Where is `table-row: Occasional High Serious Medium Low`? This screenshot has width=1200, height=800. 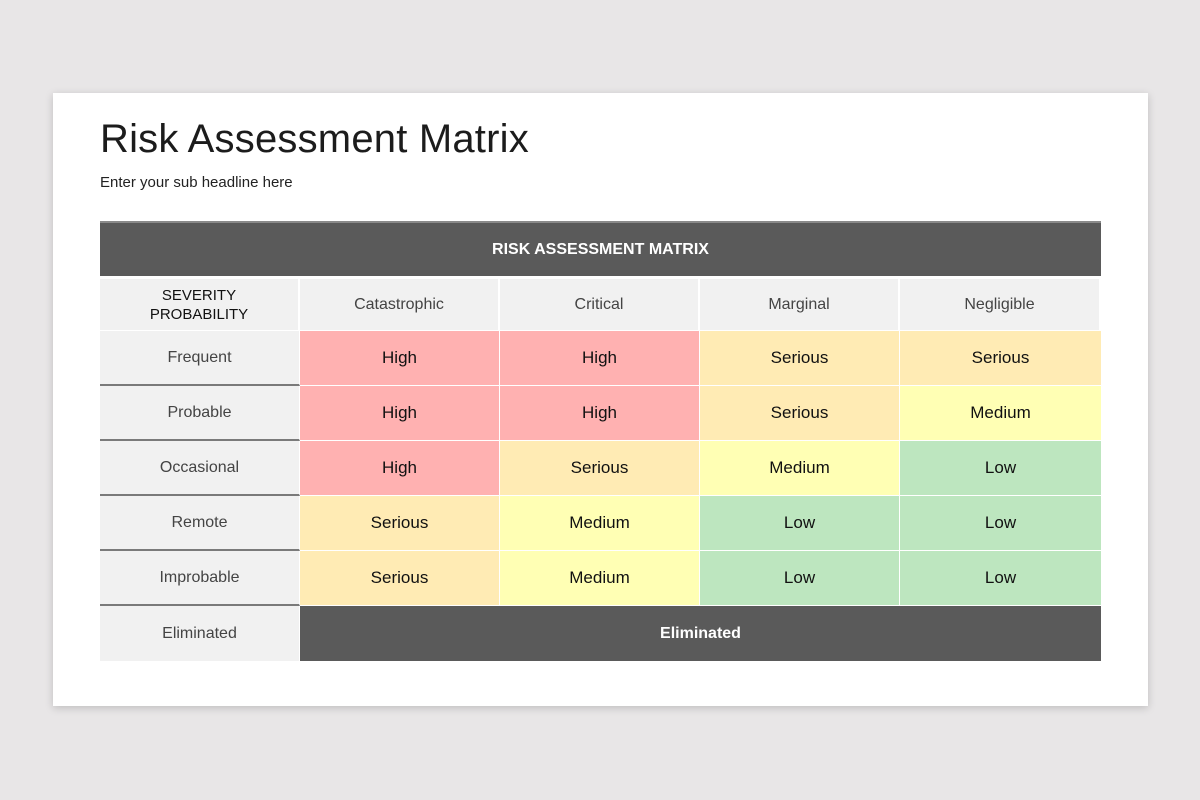
table-row: Occasional High Serious Medium Low is located at coordinates (600, 468).